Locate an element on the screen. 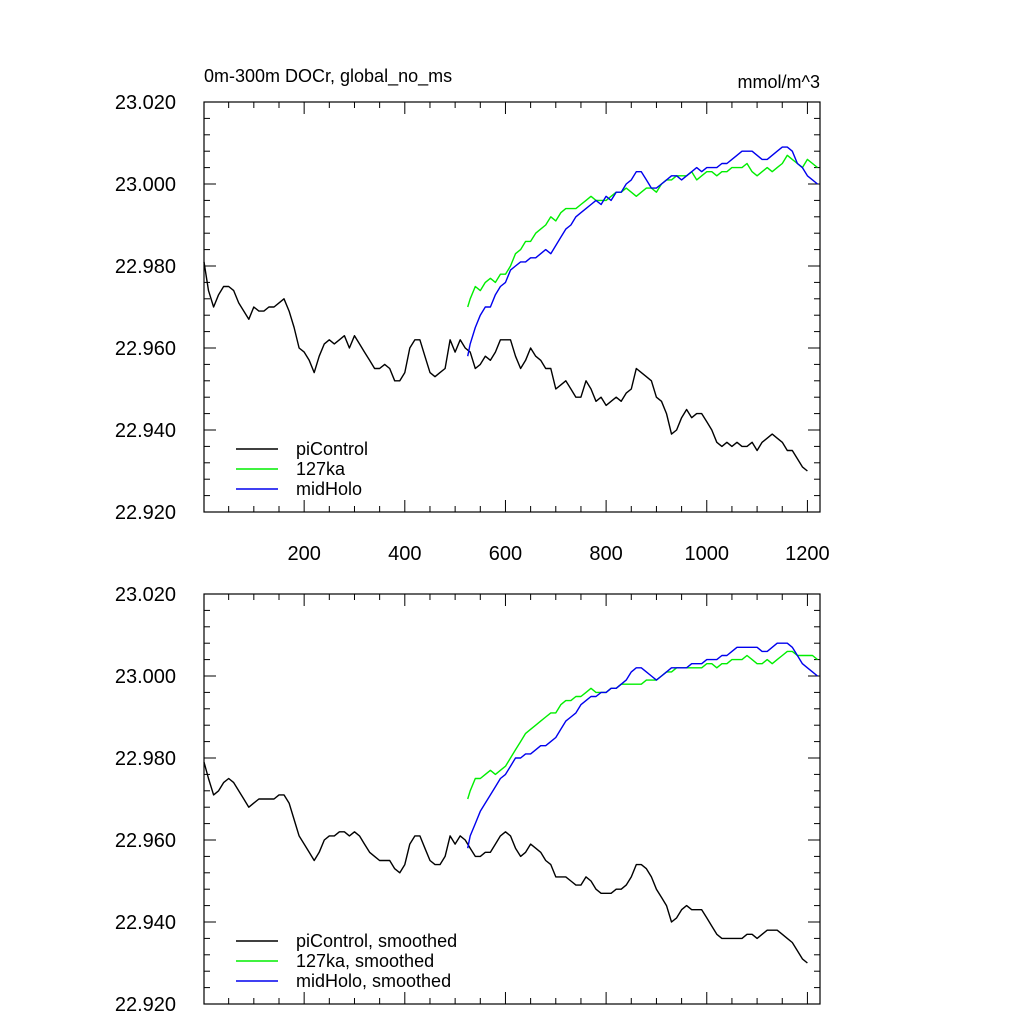 Image resolution: width=1024 pixels, height=1024 pixels. x-tick-label: 1200 is located at coordinates (807, 554).